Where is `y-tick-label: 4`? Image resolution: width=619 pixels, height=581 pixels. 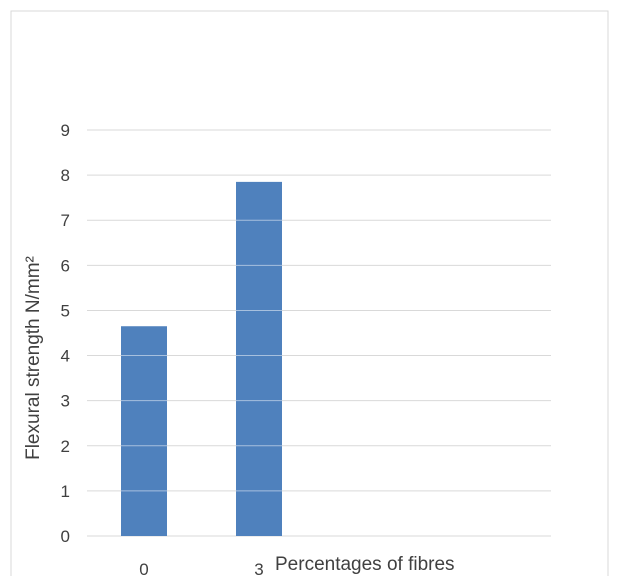 y-tick-label: 4 is located at coordinates (65, 356).